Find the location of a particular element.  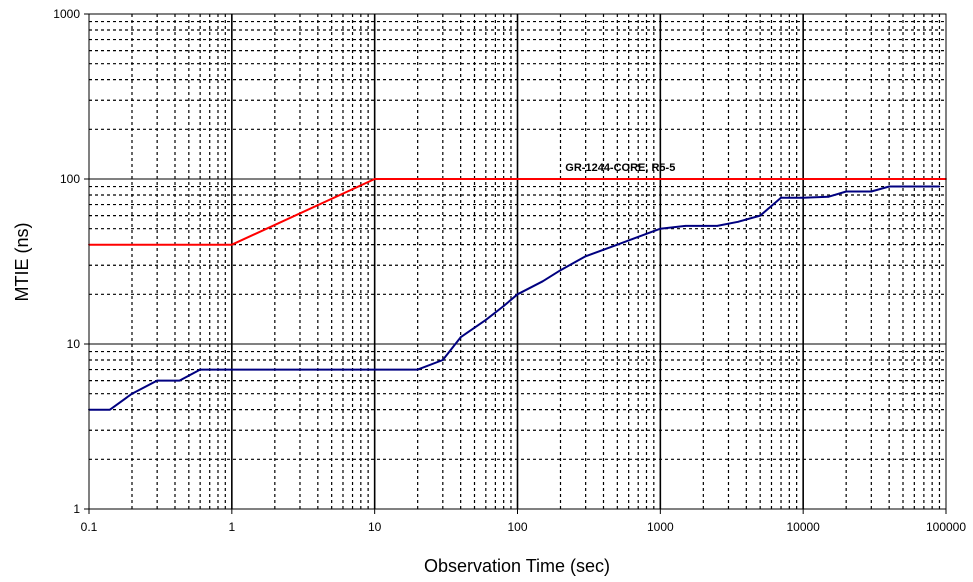

annotation-layer: GR-1244-CORE, R5-5 is located at coordinates (620, 168).